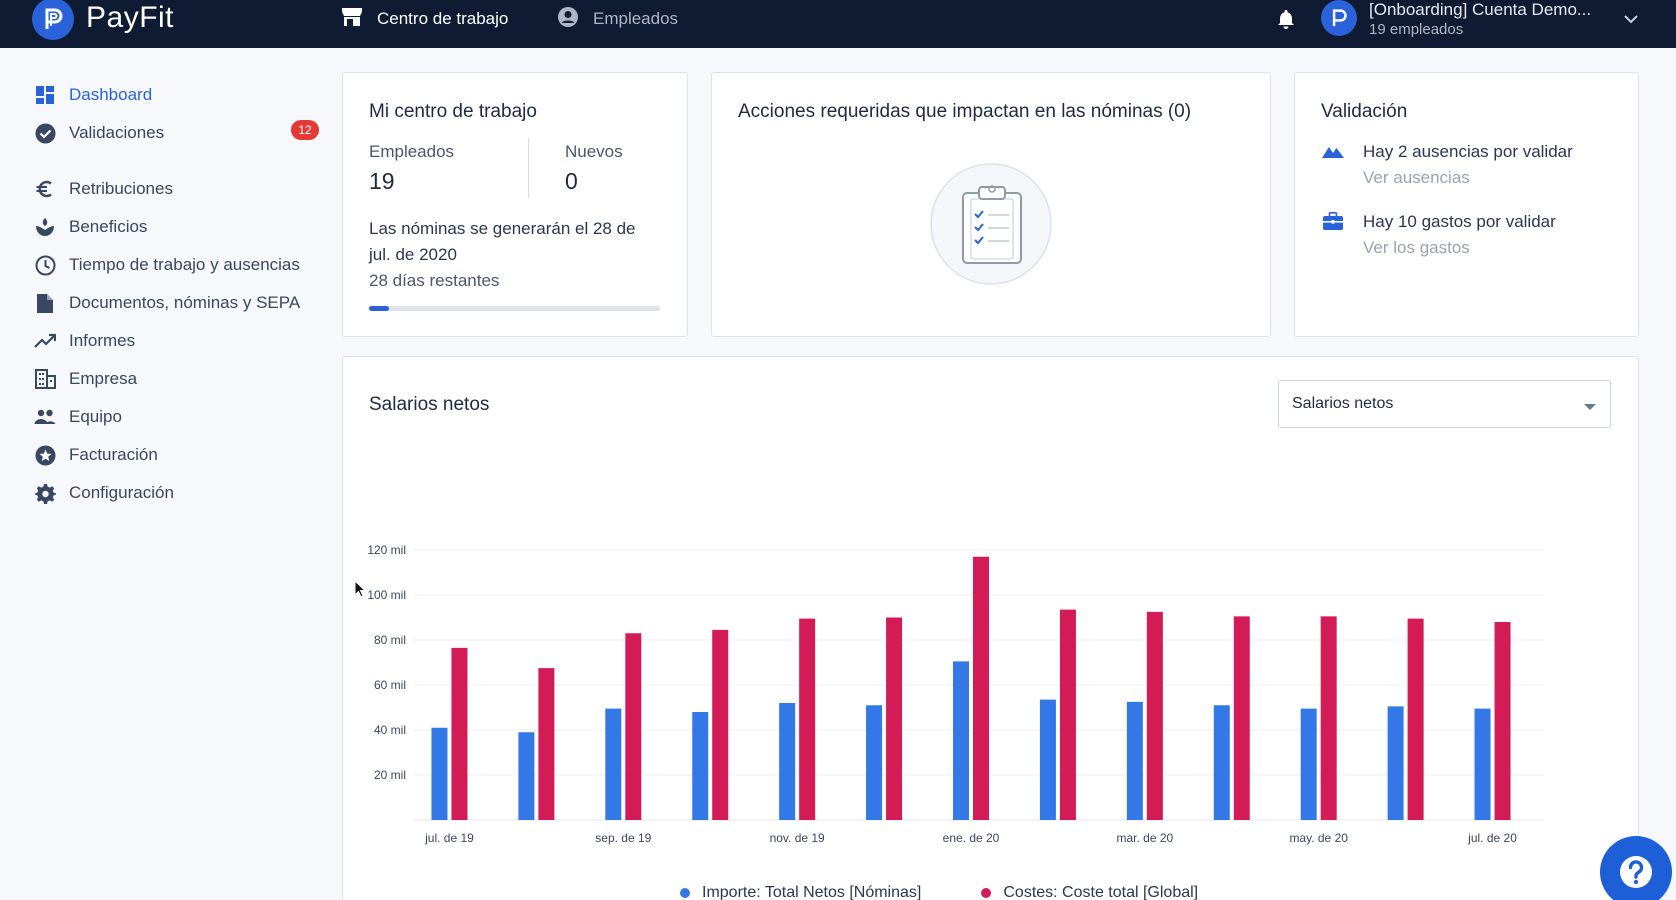 The width and height of the screenshot is (1676, 900). I want to click on nav-empleados: Empleados, so click(617, 19).